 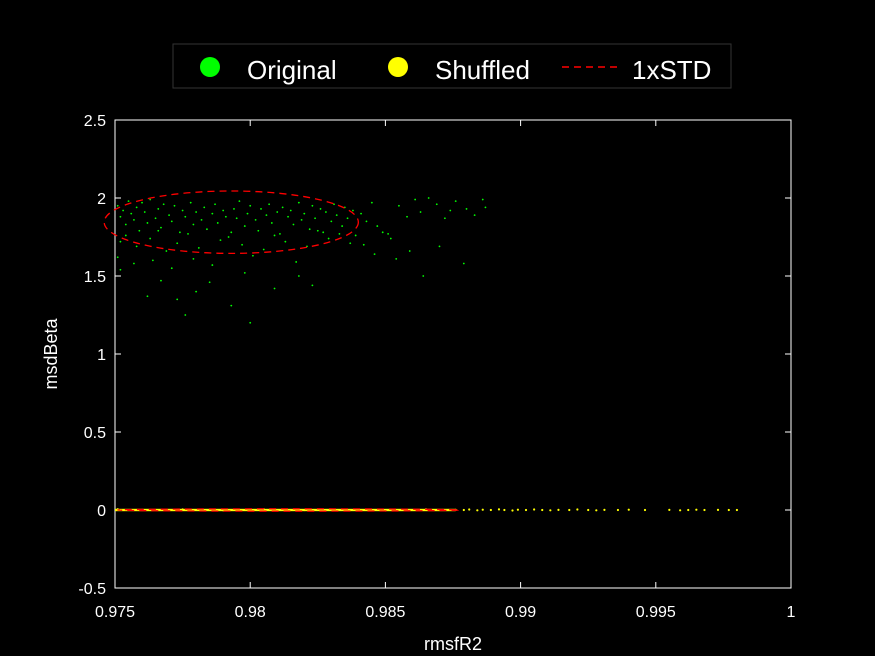 I want to click on x-tick-label: 0.975, so click(x=115, y=612).